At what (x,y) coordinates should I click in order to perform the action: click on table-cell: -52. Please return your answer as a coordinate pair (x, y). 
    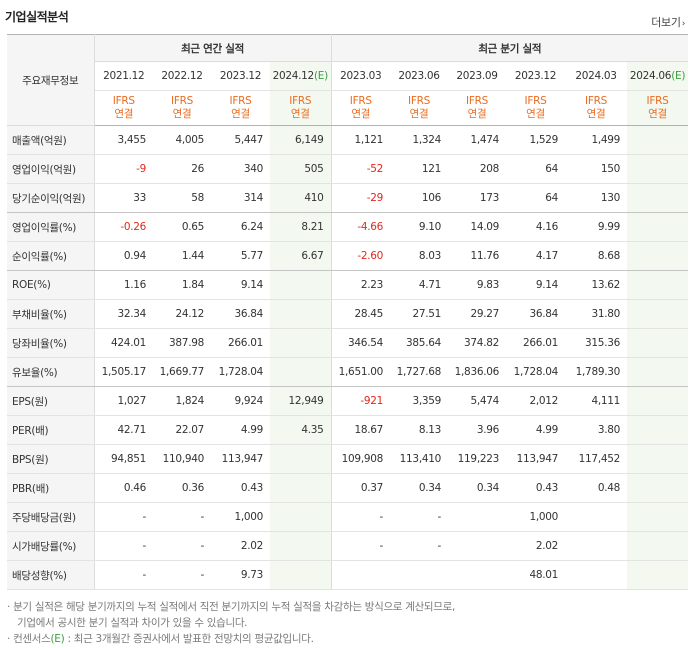
    Looking at the image, I should click on (360, 169).